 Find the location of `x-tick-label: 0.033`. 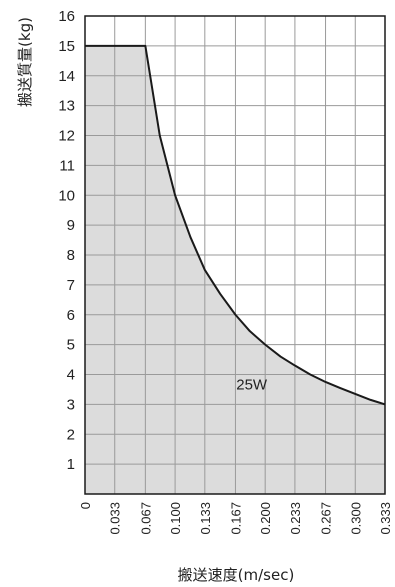

x-tick-label: 0.033 is located at coordinates (115, 518).